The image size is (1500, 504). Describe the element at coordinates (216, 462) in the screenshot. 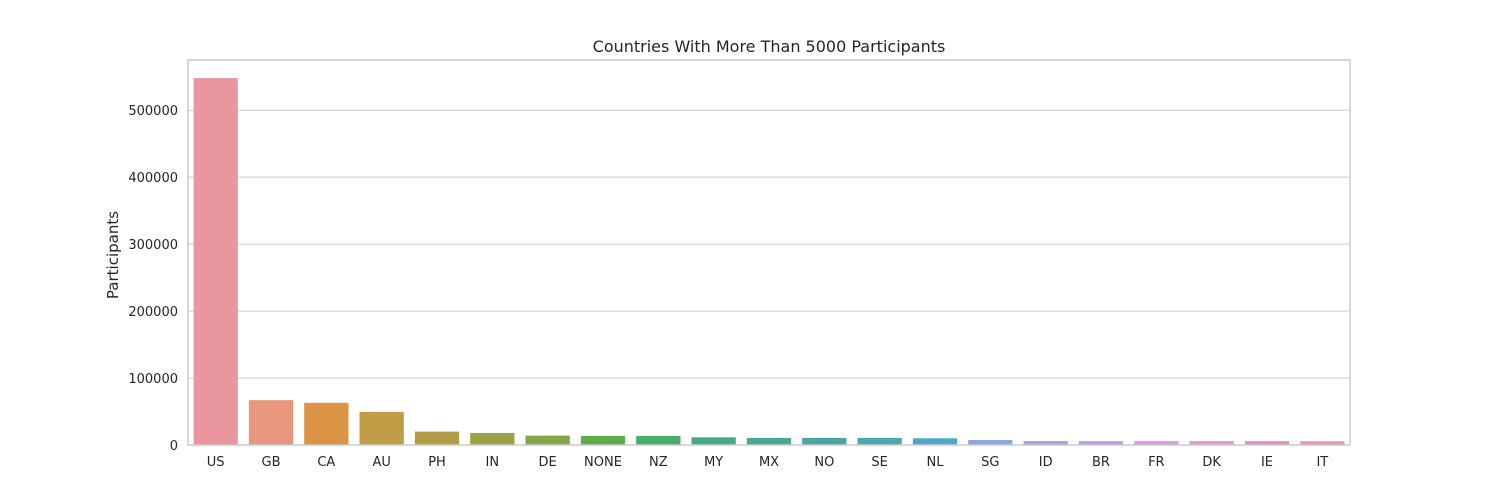

I see `x-tick-label: US` at that location.